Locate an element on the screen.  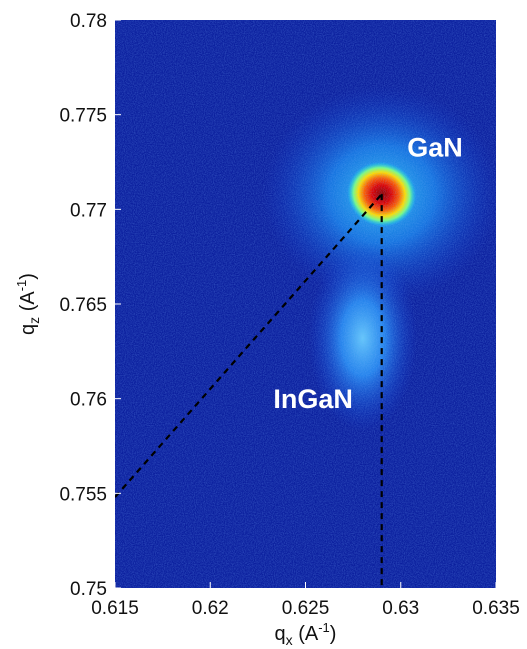
y-tick-label: 0.775 is located at coordinates (83, 116).